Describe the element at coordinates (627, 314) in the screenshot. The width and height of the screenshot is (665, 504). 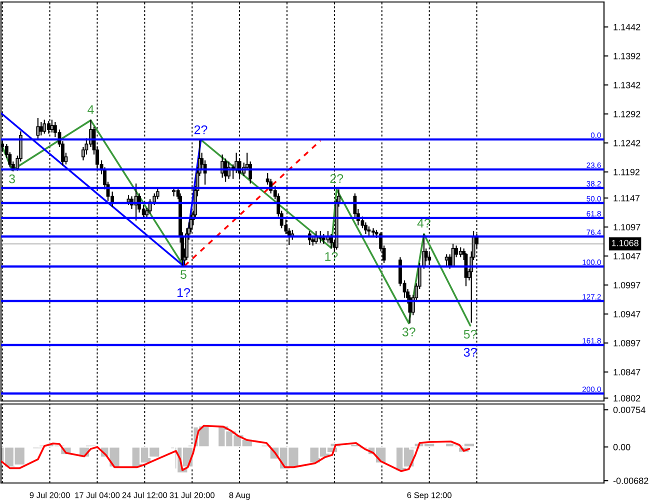
I see `y-tick-label: 1.0947` at that location.